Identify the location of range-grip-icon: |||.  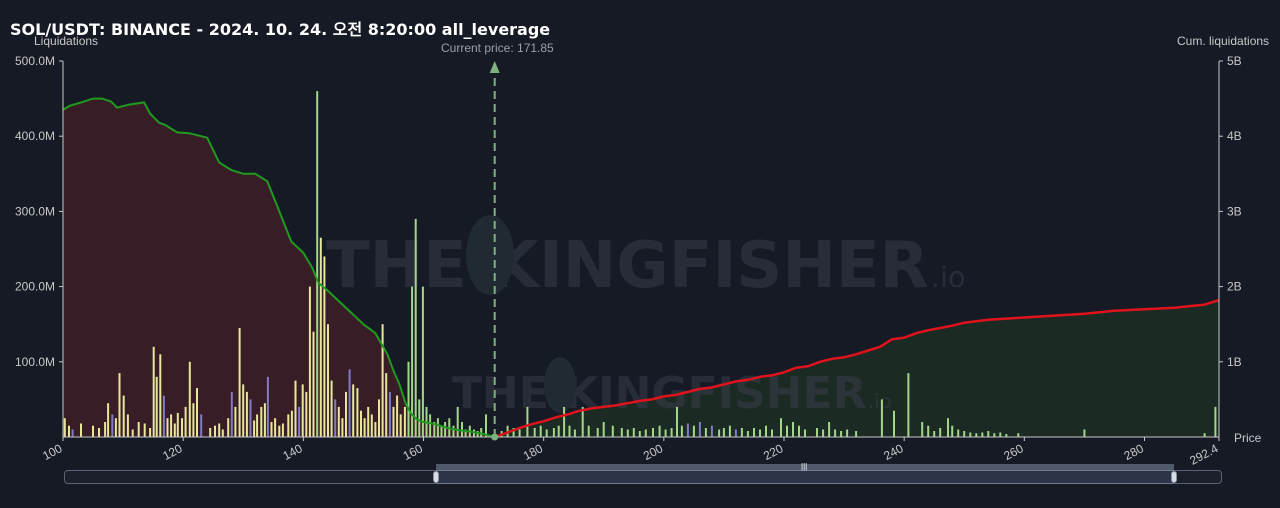
(804, 466).